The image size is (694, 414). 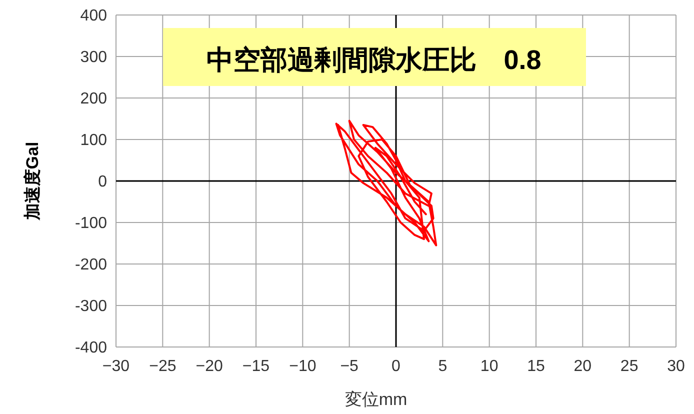 I want to click on y-tick-label: 400, so click(x=94, y=16).